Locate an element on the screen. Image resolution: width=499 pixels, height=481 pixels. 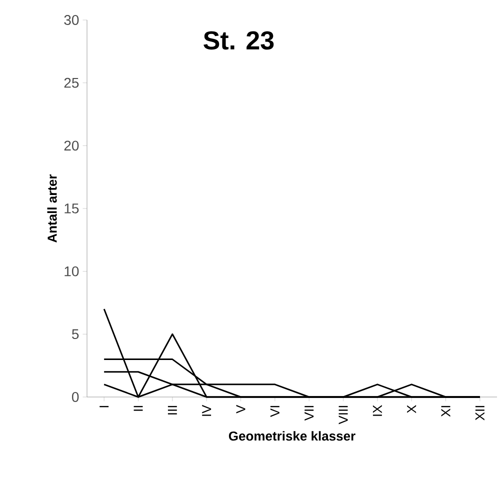
x-tick-label: III is located at coordinates (172, 410).